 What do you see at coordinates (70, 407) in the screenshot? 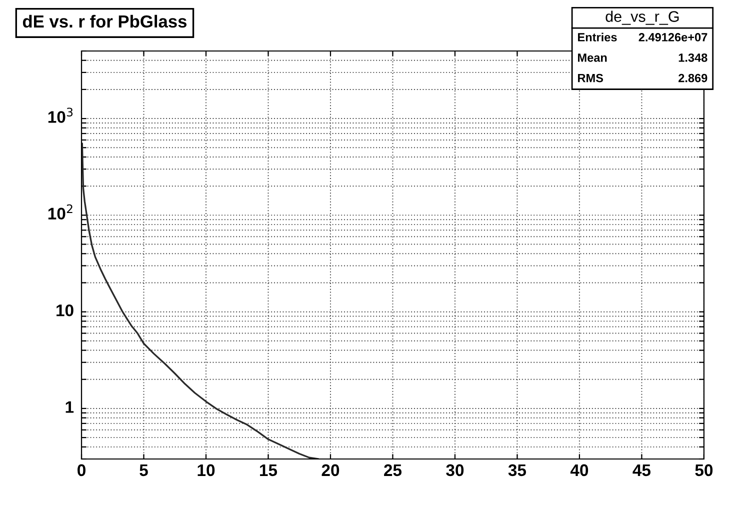
I see `y-tick-label: 1` at bounding box center [70, 407].